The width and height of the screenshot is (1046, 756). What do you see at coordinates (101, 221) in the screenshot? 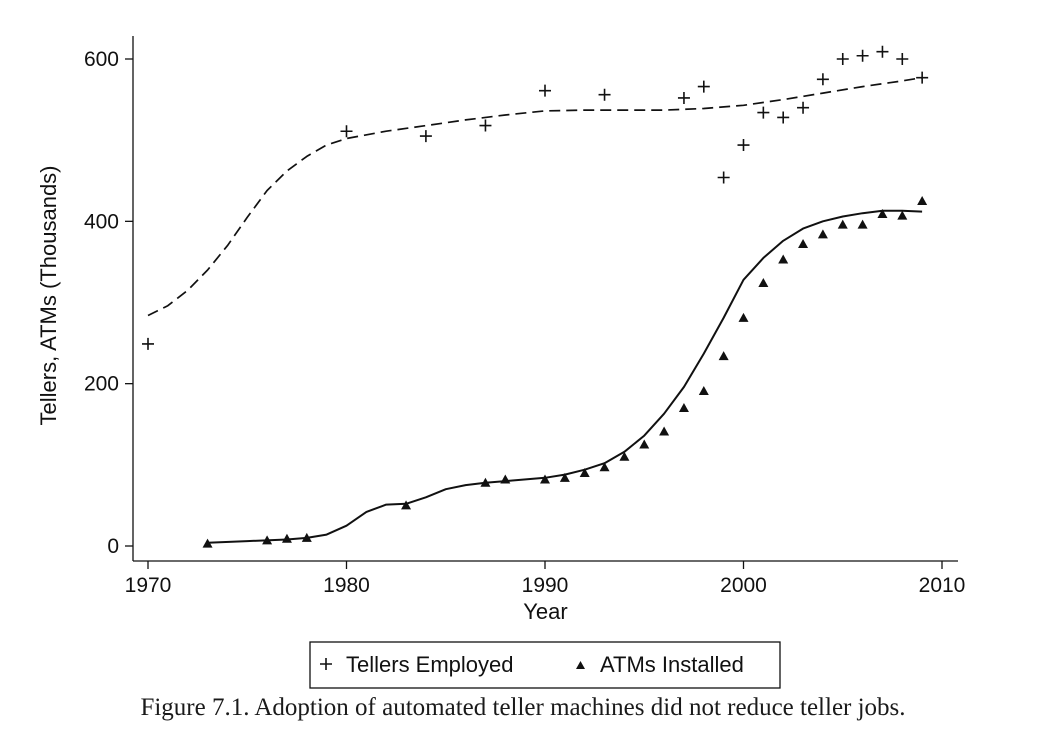
I see `y-tick-label: 400` at bounding box center [101, 221].